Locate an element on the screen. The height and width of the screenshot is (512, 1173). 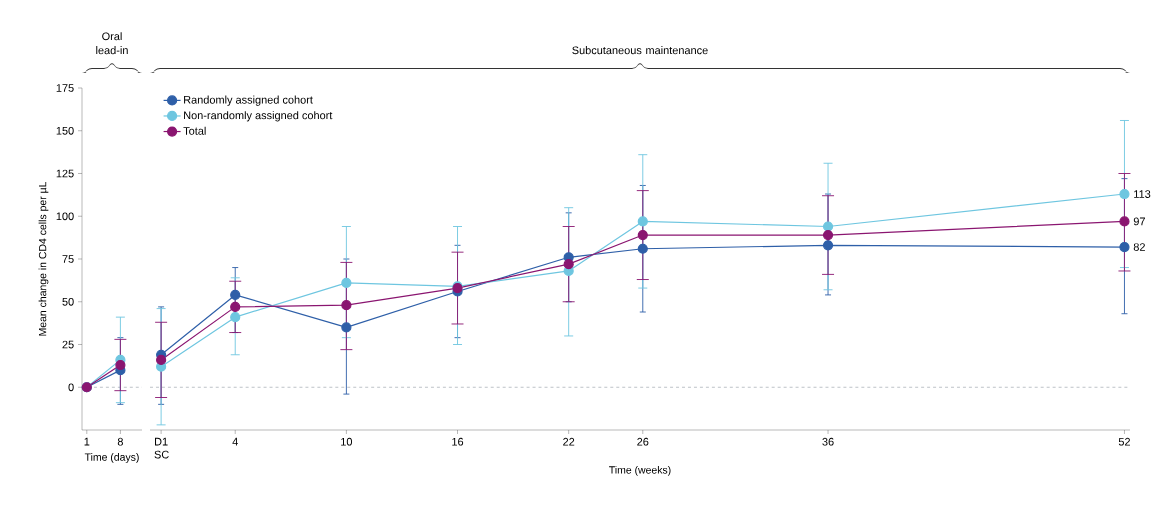
x-tick-label: 52 is located at coordinates (1124, 441).